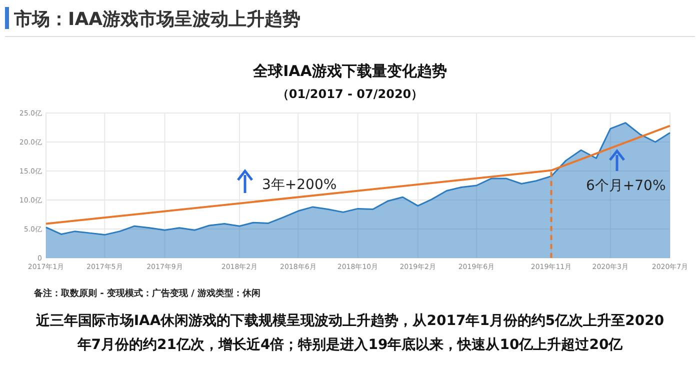 The image size is (700, 370). Describe the element at coordinates (157, 19) in the screenshot. I see `chart-title: 市场：IAA游戏市场呈波动上升趋势` at that location.